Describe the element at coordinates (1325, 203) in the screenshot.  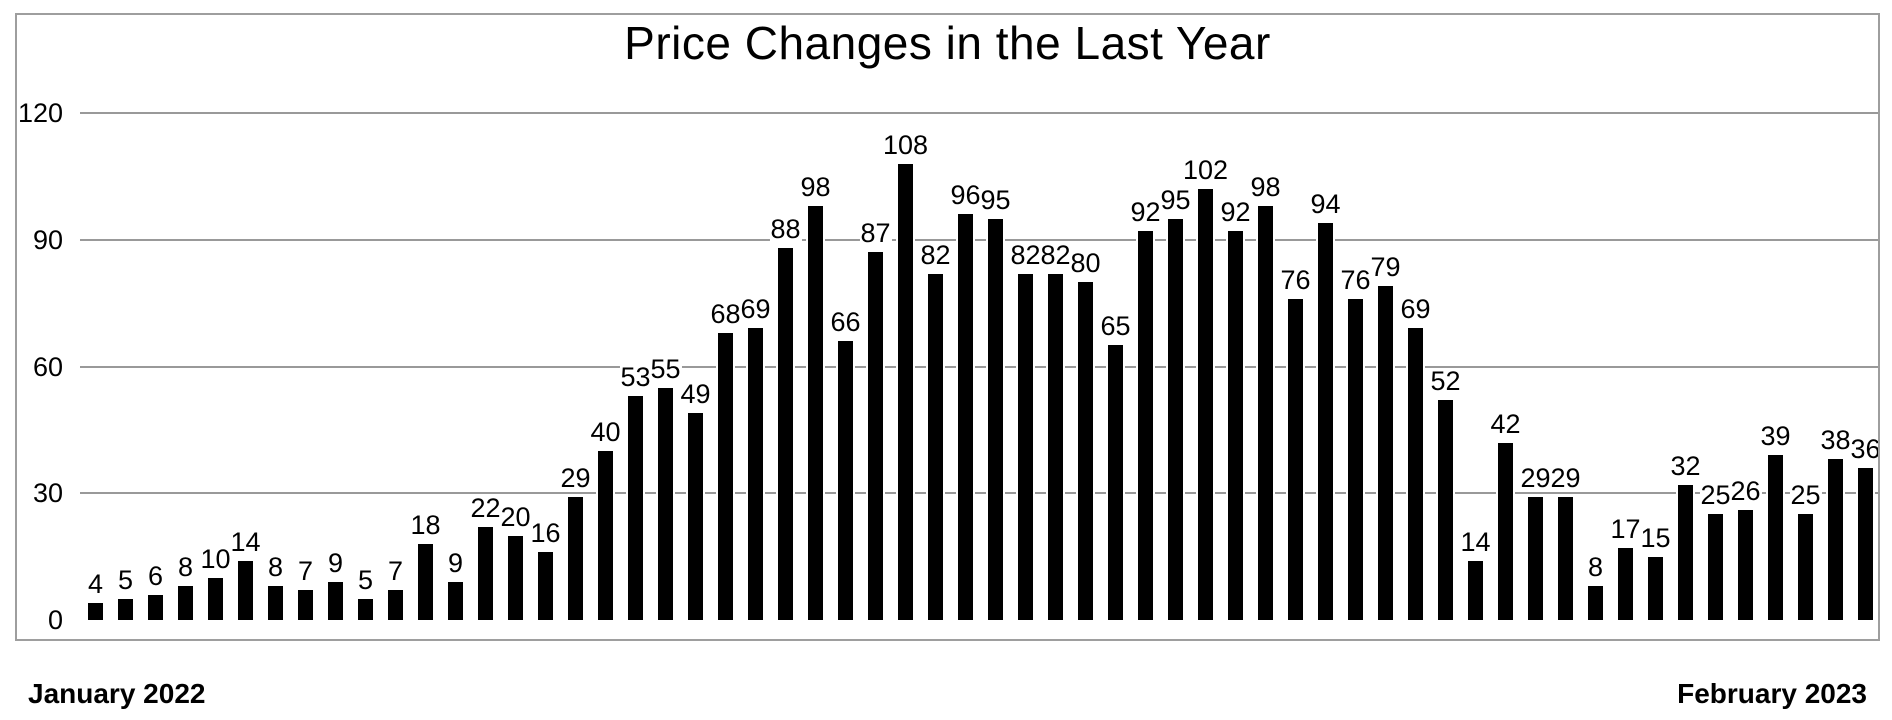
I see `bar-value-label: 94` at that location.